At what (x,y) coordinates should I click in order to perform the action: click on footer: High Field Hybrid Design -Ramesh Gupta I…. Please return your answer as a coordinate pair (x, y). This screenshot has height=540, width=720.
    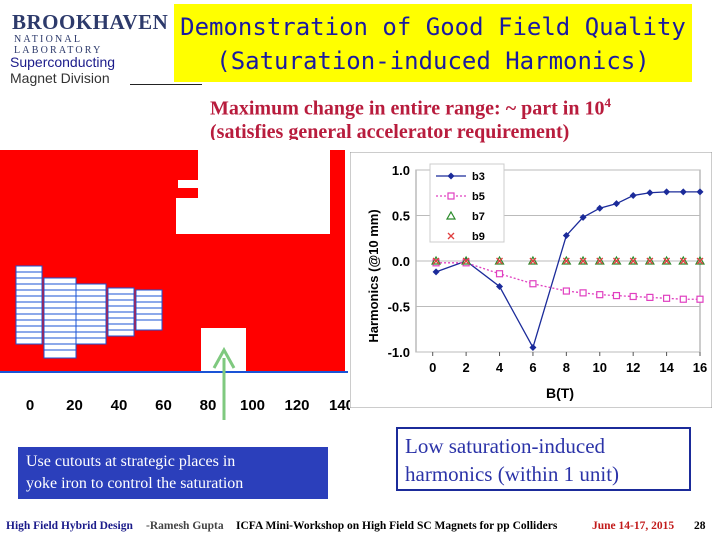
    Looking at the image, I should click on (360, 529).